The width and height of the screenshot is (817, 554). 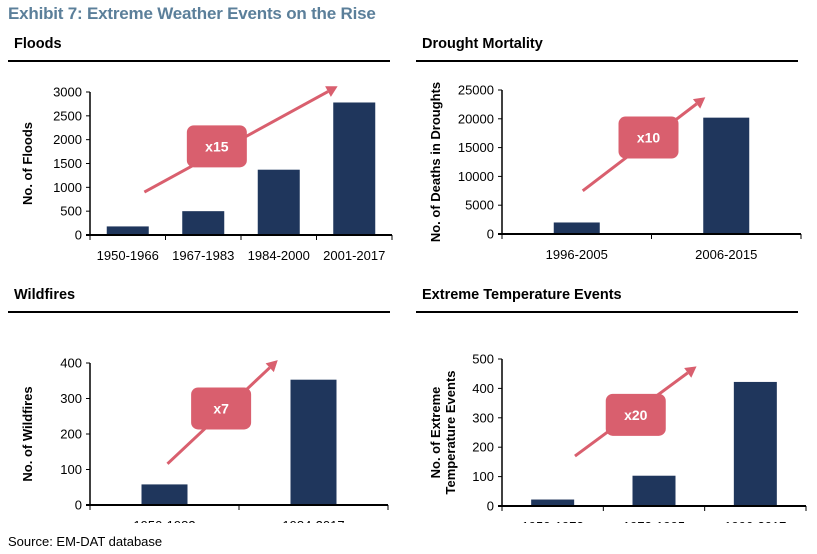 I want to click on multiplier-badge-label: x7, so click(x=221, y=408).